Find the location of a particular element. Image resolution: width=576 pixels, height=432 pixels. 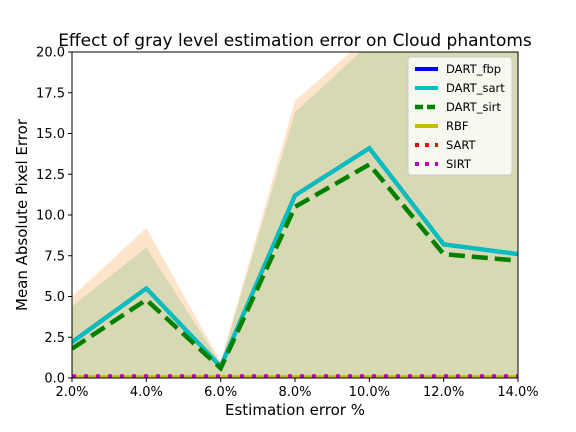

y-axis-ticks: 0.0 2.5 5.0 7.5 10.0 12.5 15.0 17.5 20.0 is located at coordinates (54, 216).